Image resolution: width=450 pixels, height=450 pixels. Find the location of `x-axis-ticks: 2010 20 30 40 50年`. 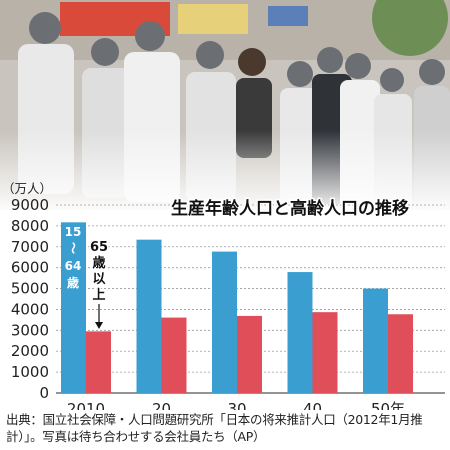

x-axis-ticks: 2010 20 30 40 50年 is located at coordinates (236, 405).